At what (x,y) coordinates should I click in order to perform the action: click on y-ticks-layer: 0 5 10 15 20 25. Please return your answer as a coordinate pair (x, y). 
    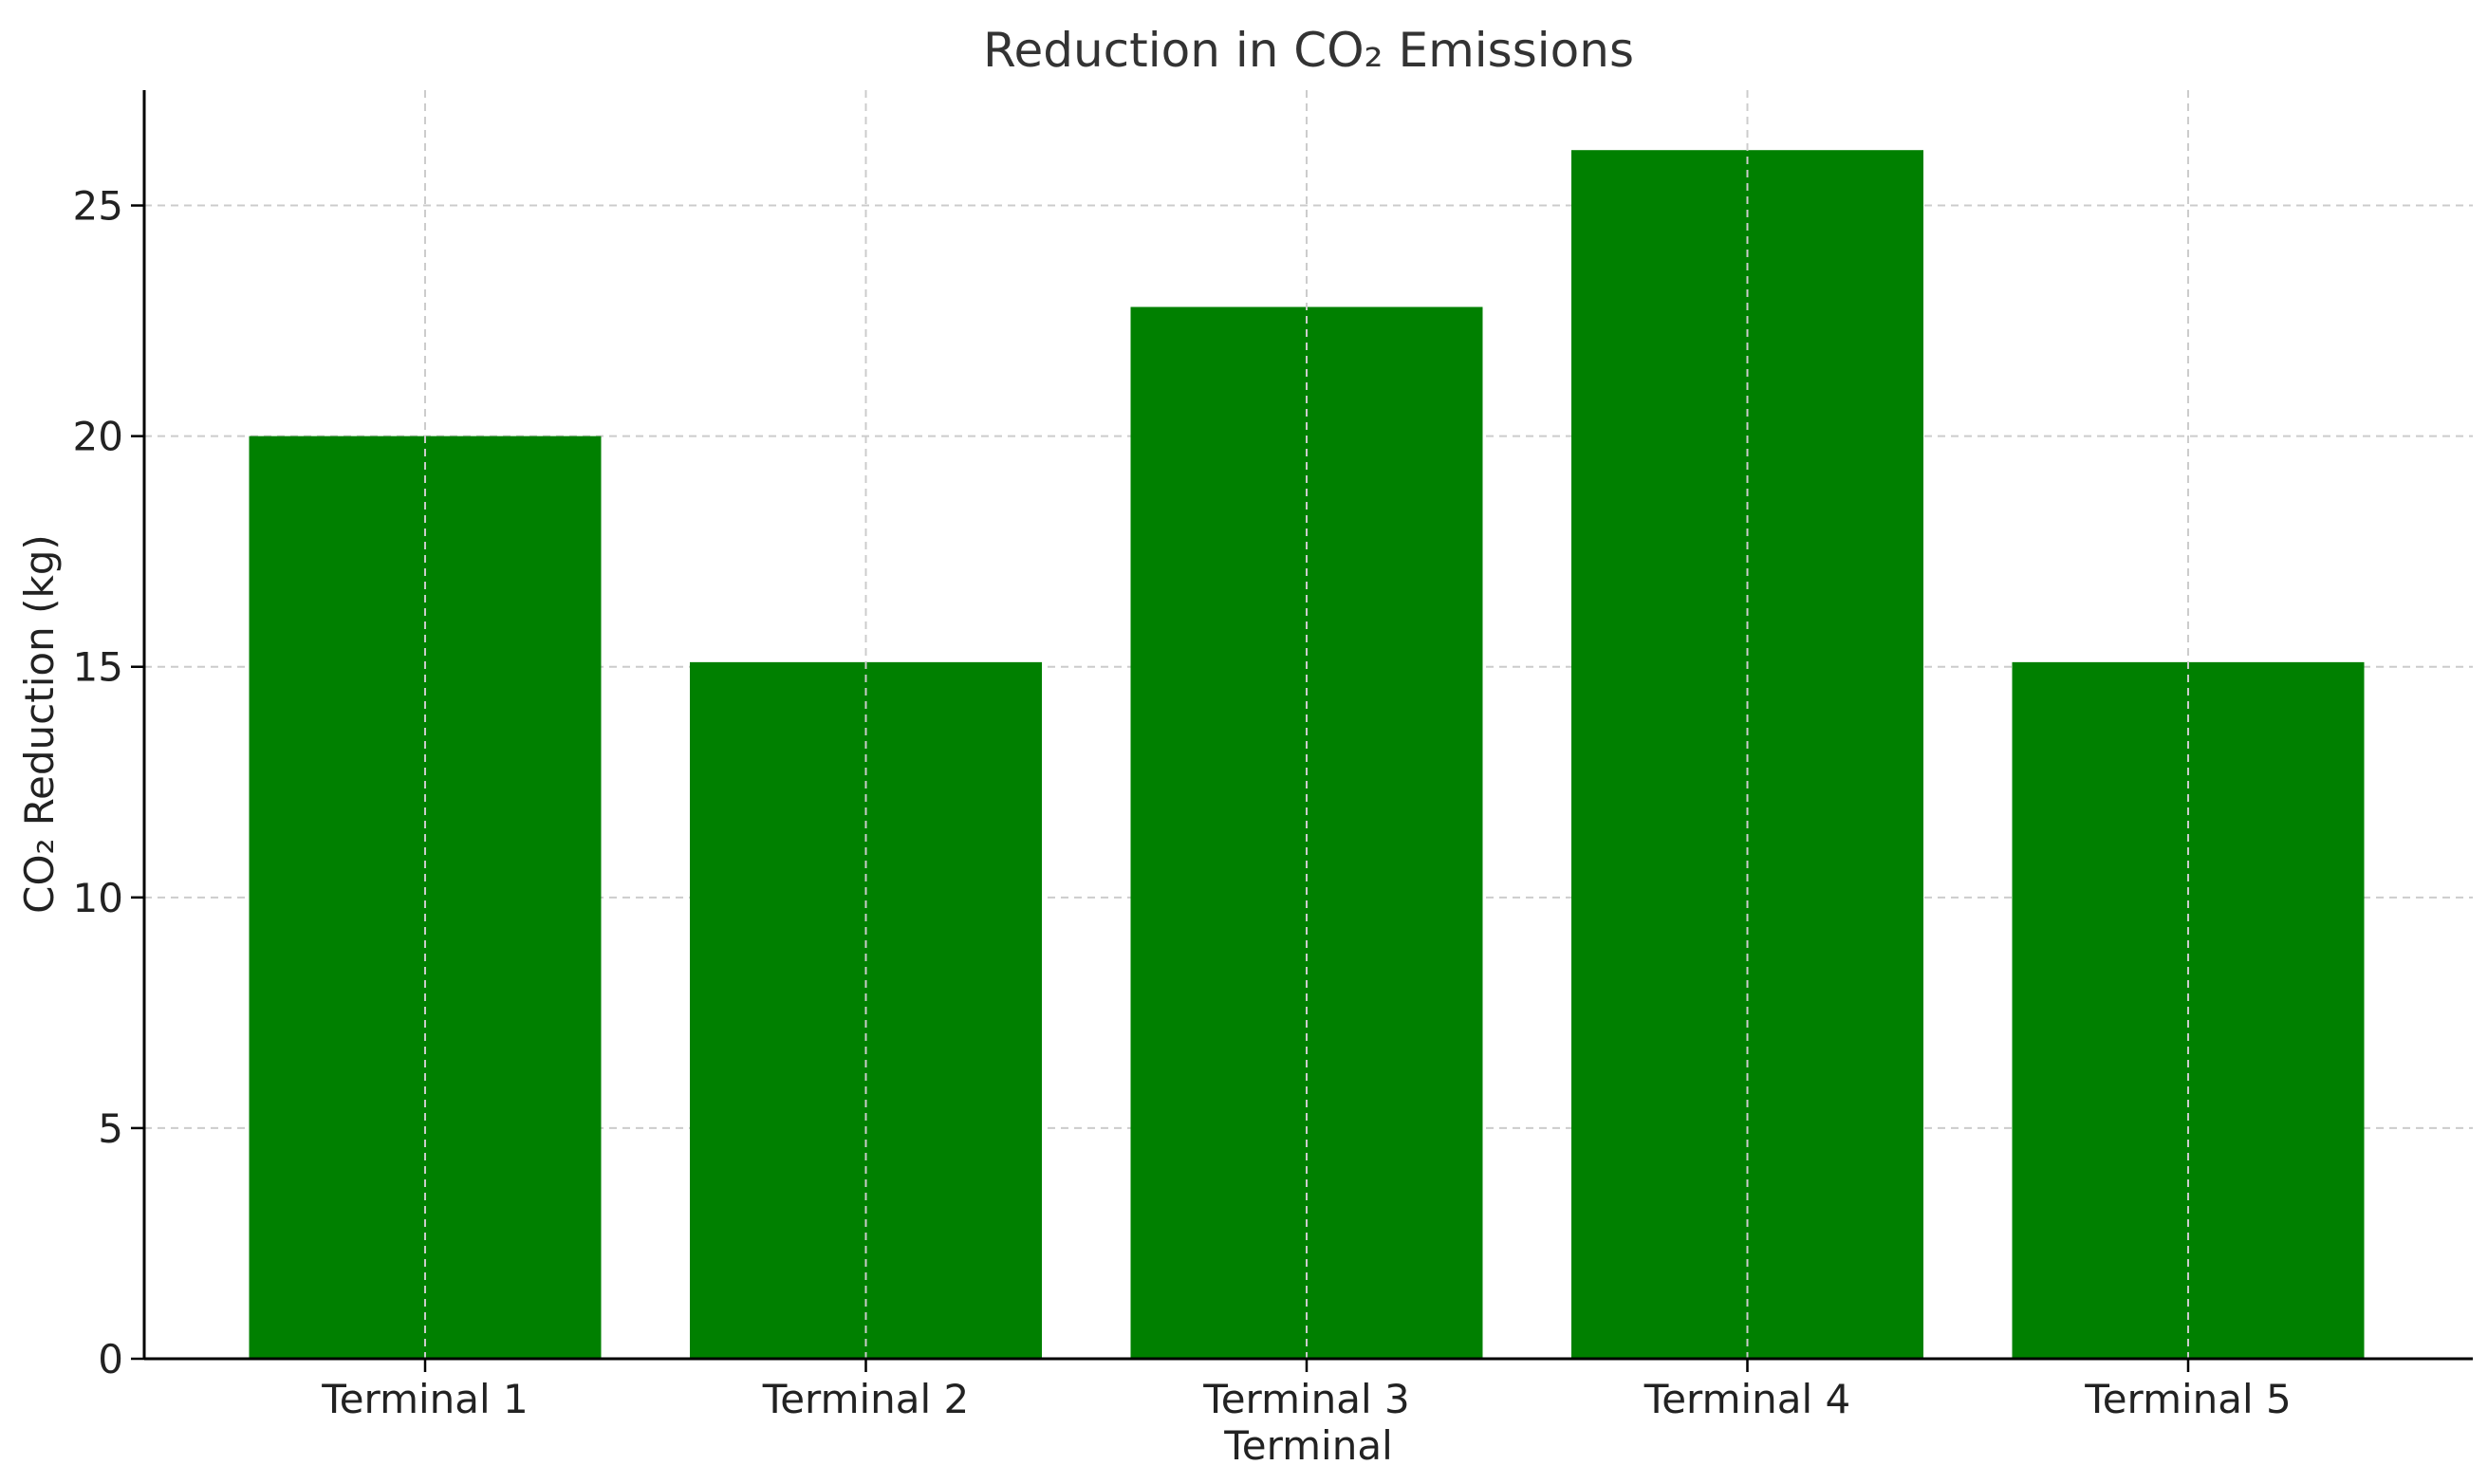
    Looking at the image, I should click on (108, 782).